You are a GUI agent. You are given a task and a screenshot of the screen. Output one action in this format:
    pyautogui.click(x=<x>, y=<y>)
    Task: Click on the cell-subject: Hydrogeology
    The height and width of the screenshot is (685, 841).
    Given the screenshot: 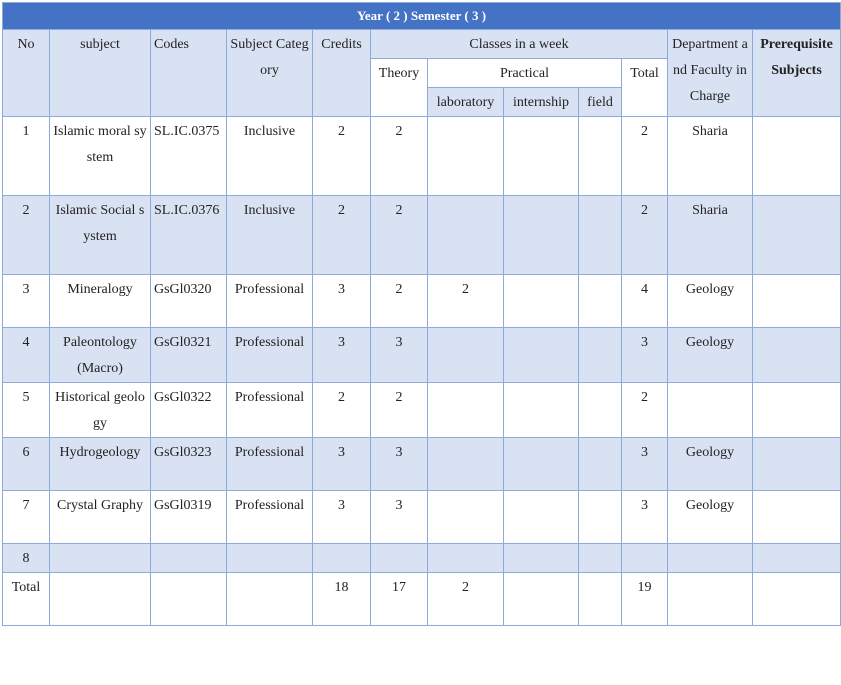 What is the action you would take?
    pyautogui.click(x=100, y=464)
    